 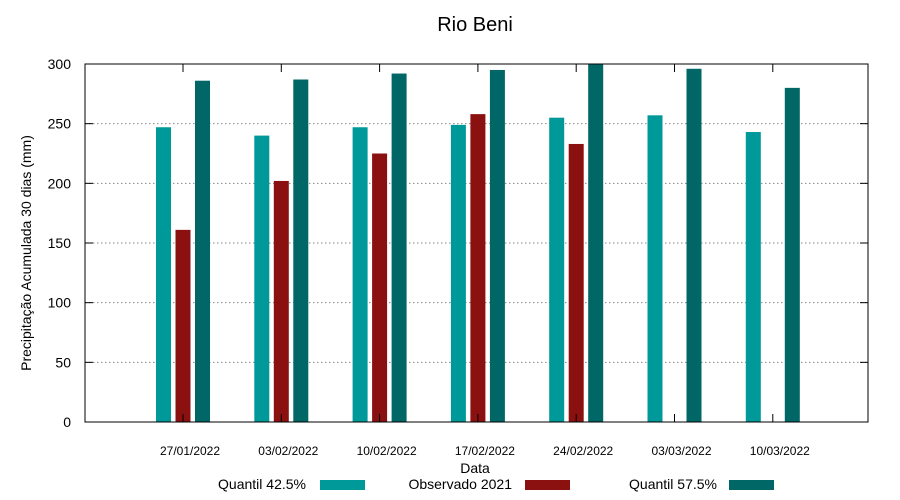 What do you see at coordinates (26, 253) in the screenshot?
I see `y-axis-label: Precipitação Acumulada 30 dias (mm)` at bounding box center [26, 253].